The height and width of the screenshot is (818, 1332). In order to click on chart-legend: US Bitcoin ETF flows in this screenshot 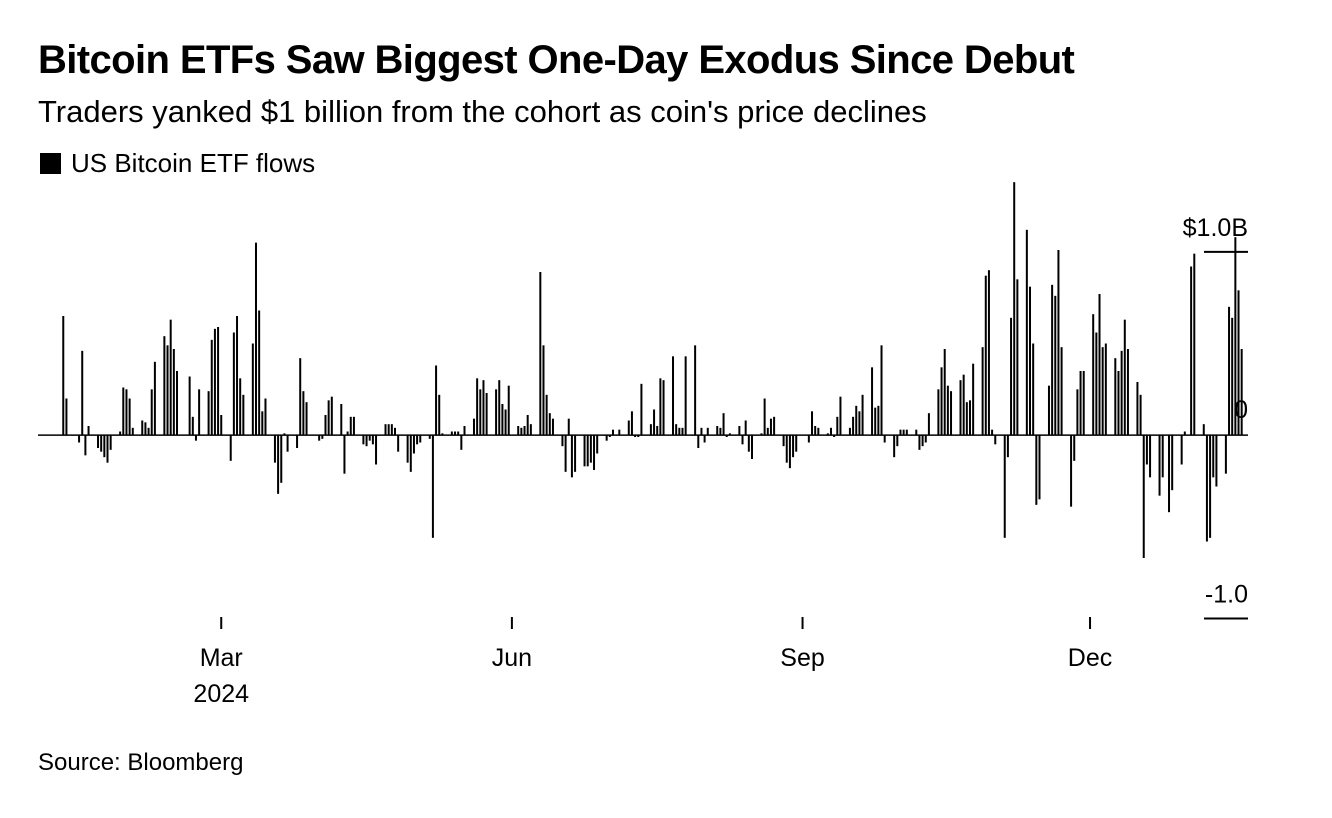, I will do `click(177, 163)`.